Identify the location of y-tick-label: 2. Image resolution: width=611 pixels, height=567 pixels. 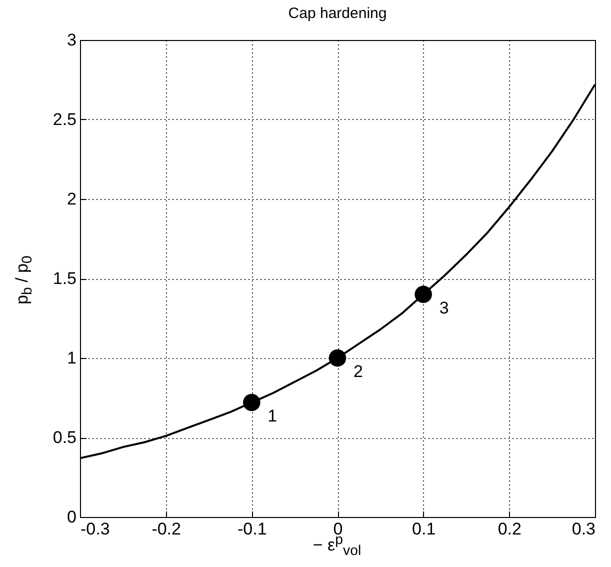
(71, 199).